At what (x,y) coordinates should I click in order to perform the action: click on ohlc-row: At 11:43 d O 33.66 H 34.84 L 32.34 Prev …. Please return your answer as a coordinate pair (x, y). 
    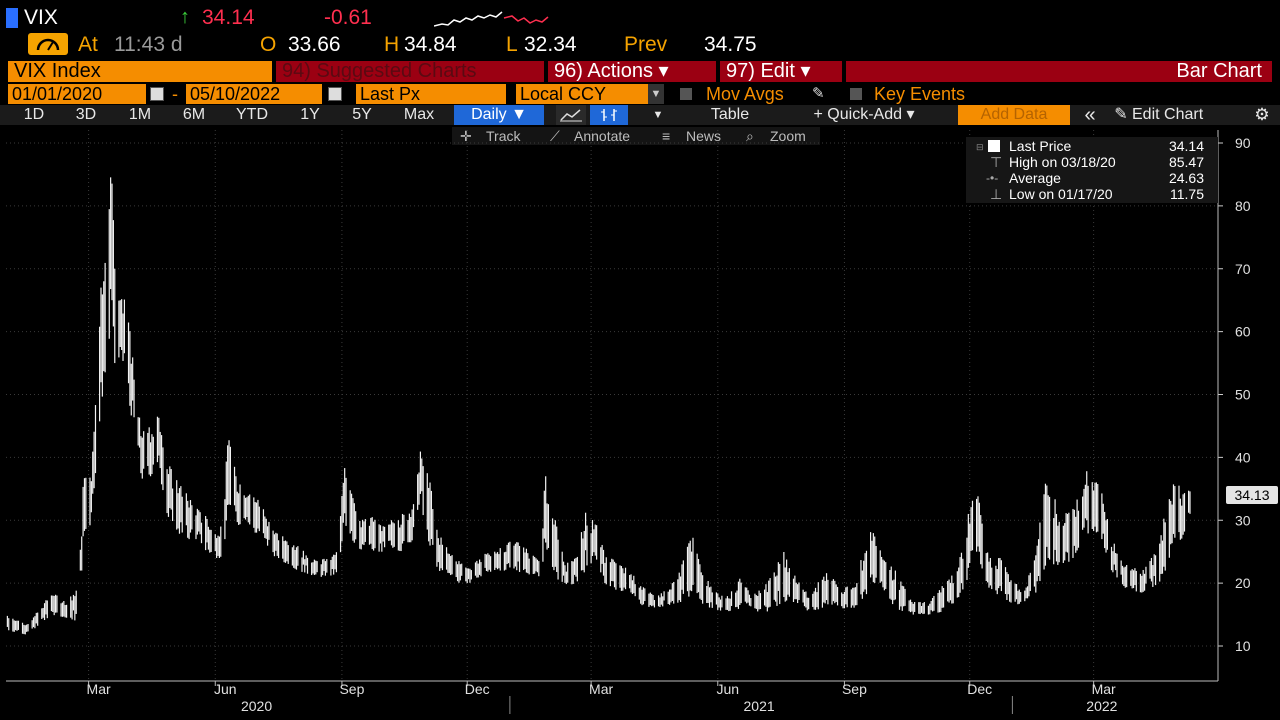
    Looking at the image, I should click on (641, 45).